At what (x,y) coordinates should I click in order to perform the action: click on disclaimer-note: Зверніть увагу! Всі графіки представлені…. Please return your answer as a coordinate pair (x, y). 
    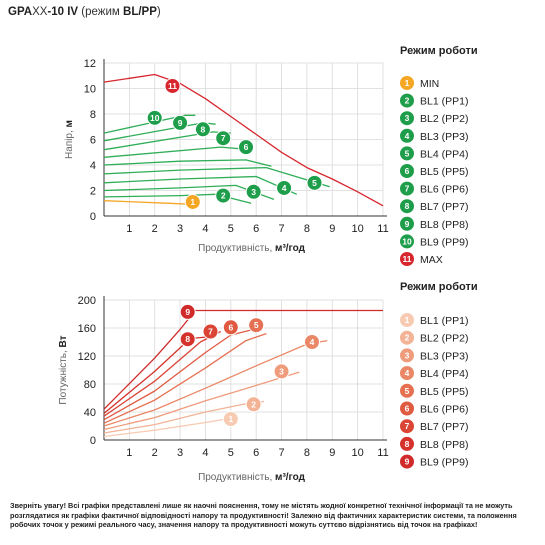
    Looking at the image, I should click on (263, 515).